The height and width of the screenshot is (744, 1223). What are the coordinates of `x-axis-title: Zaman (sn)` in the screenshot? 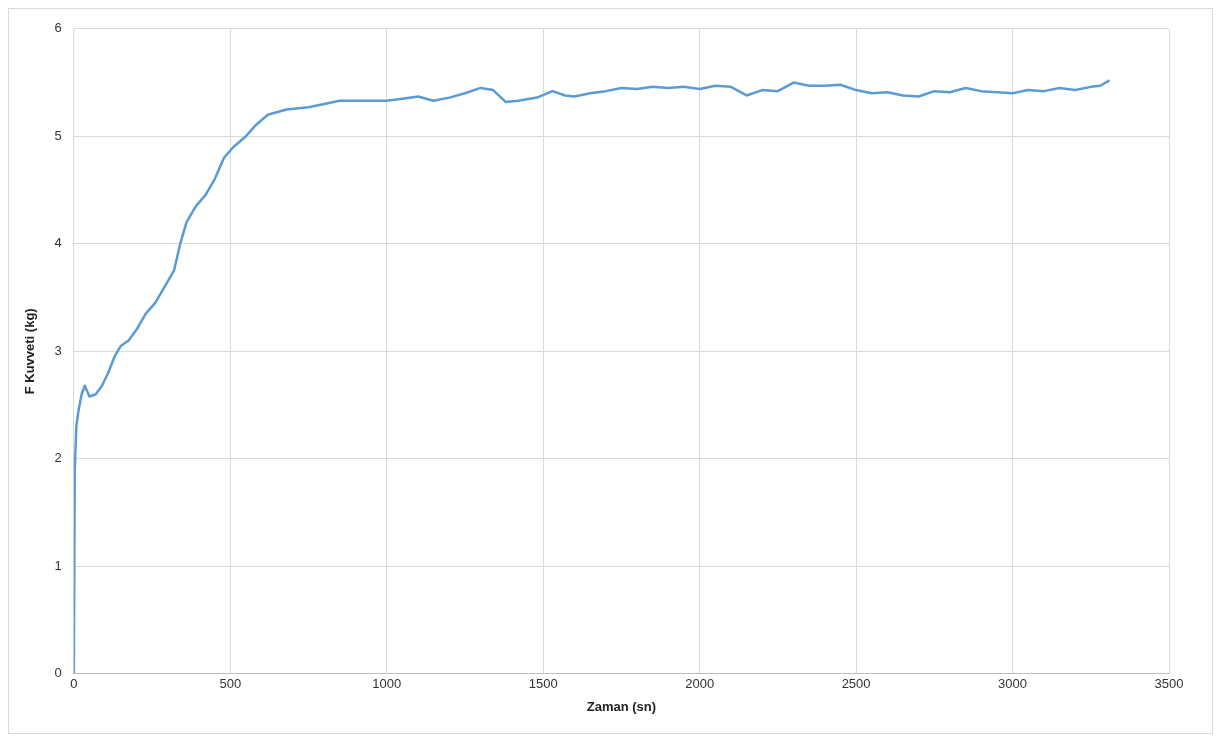 It's located at (621, 706).